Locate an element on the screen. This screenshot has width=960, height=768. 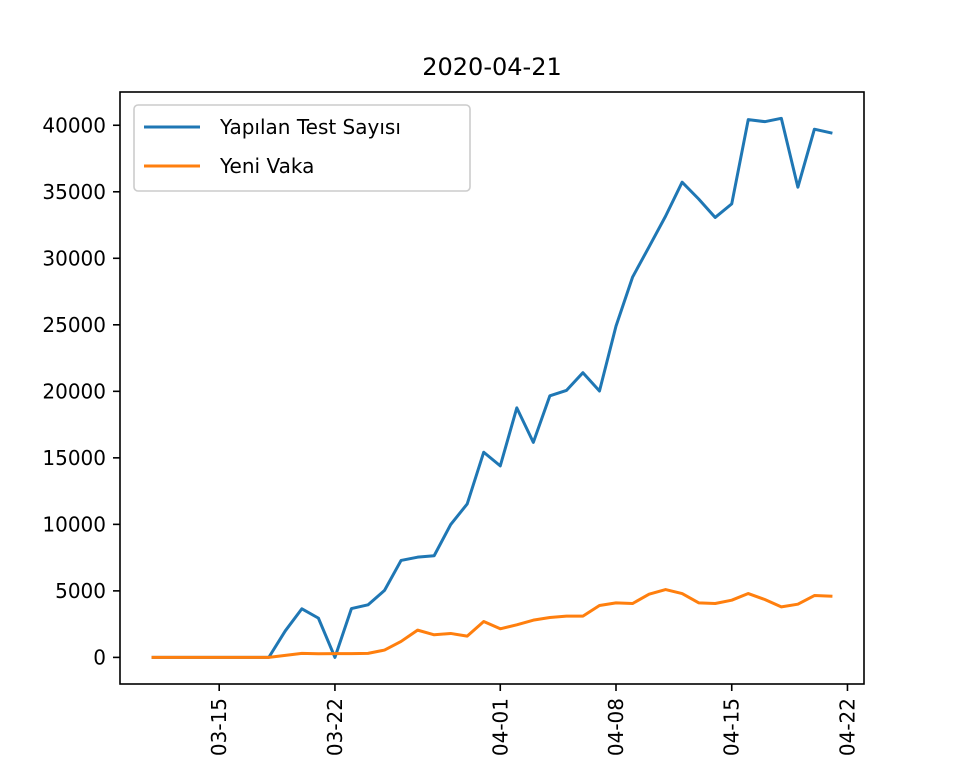
legend: Yapılan Test Sayısı Yeni Vaka is located at coordinates (302, 148).